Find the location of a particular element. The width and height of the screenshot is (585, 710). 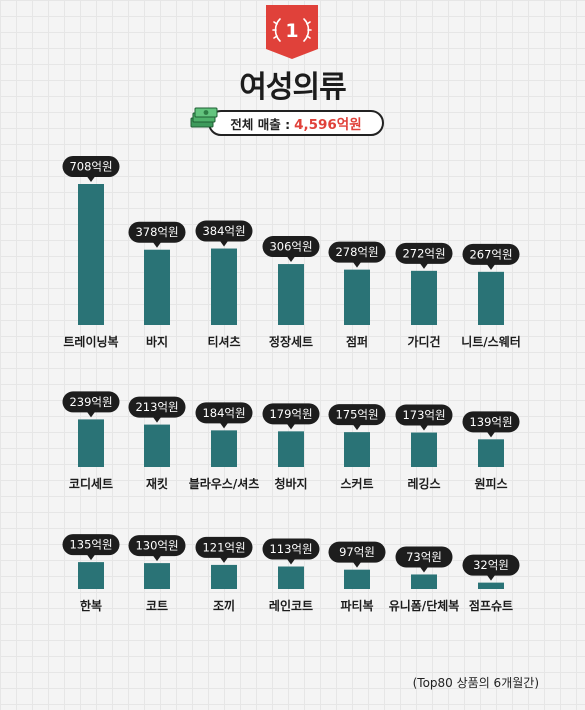

category-label: 바지 is located at coordinates (157, 341).